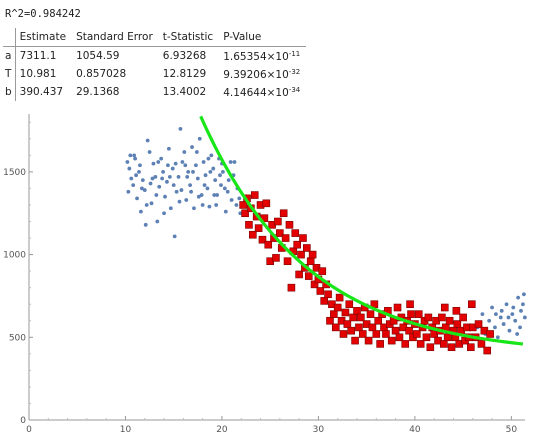 Image resolution: width=547 pixels, height=441 pixels. I want to click on t-stat-cell: 12.8129, so click(184, 74).